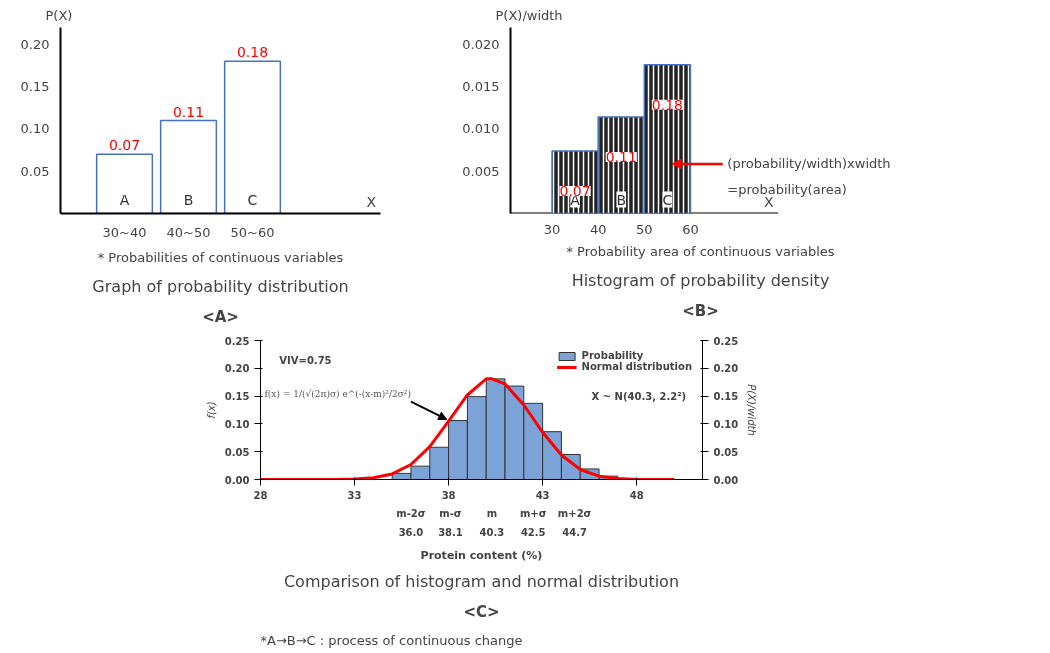  Describe the element at coordinates (752, 410) in the screenshot. I see `y2-axis-title: P(X)/width` at that location.